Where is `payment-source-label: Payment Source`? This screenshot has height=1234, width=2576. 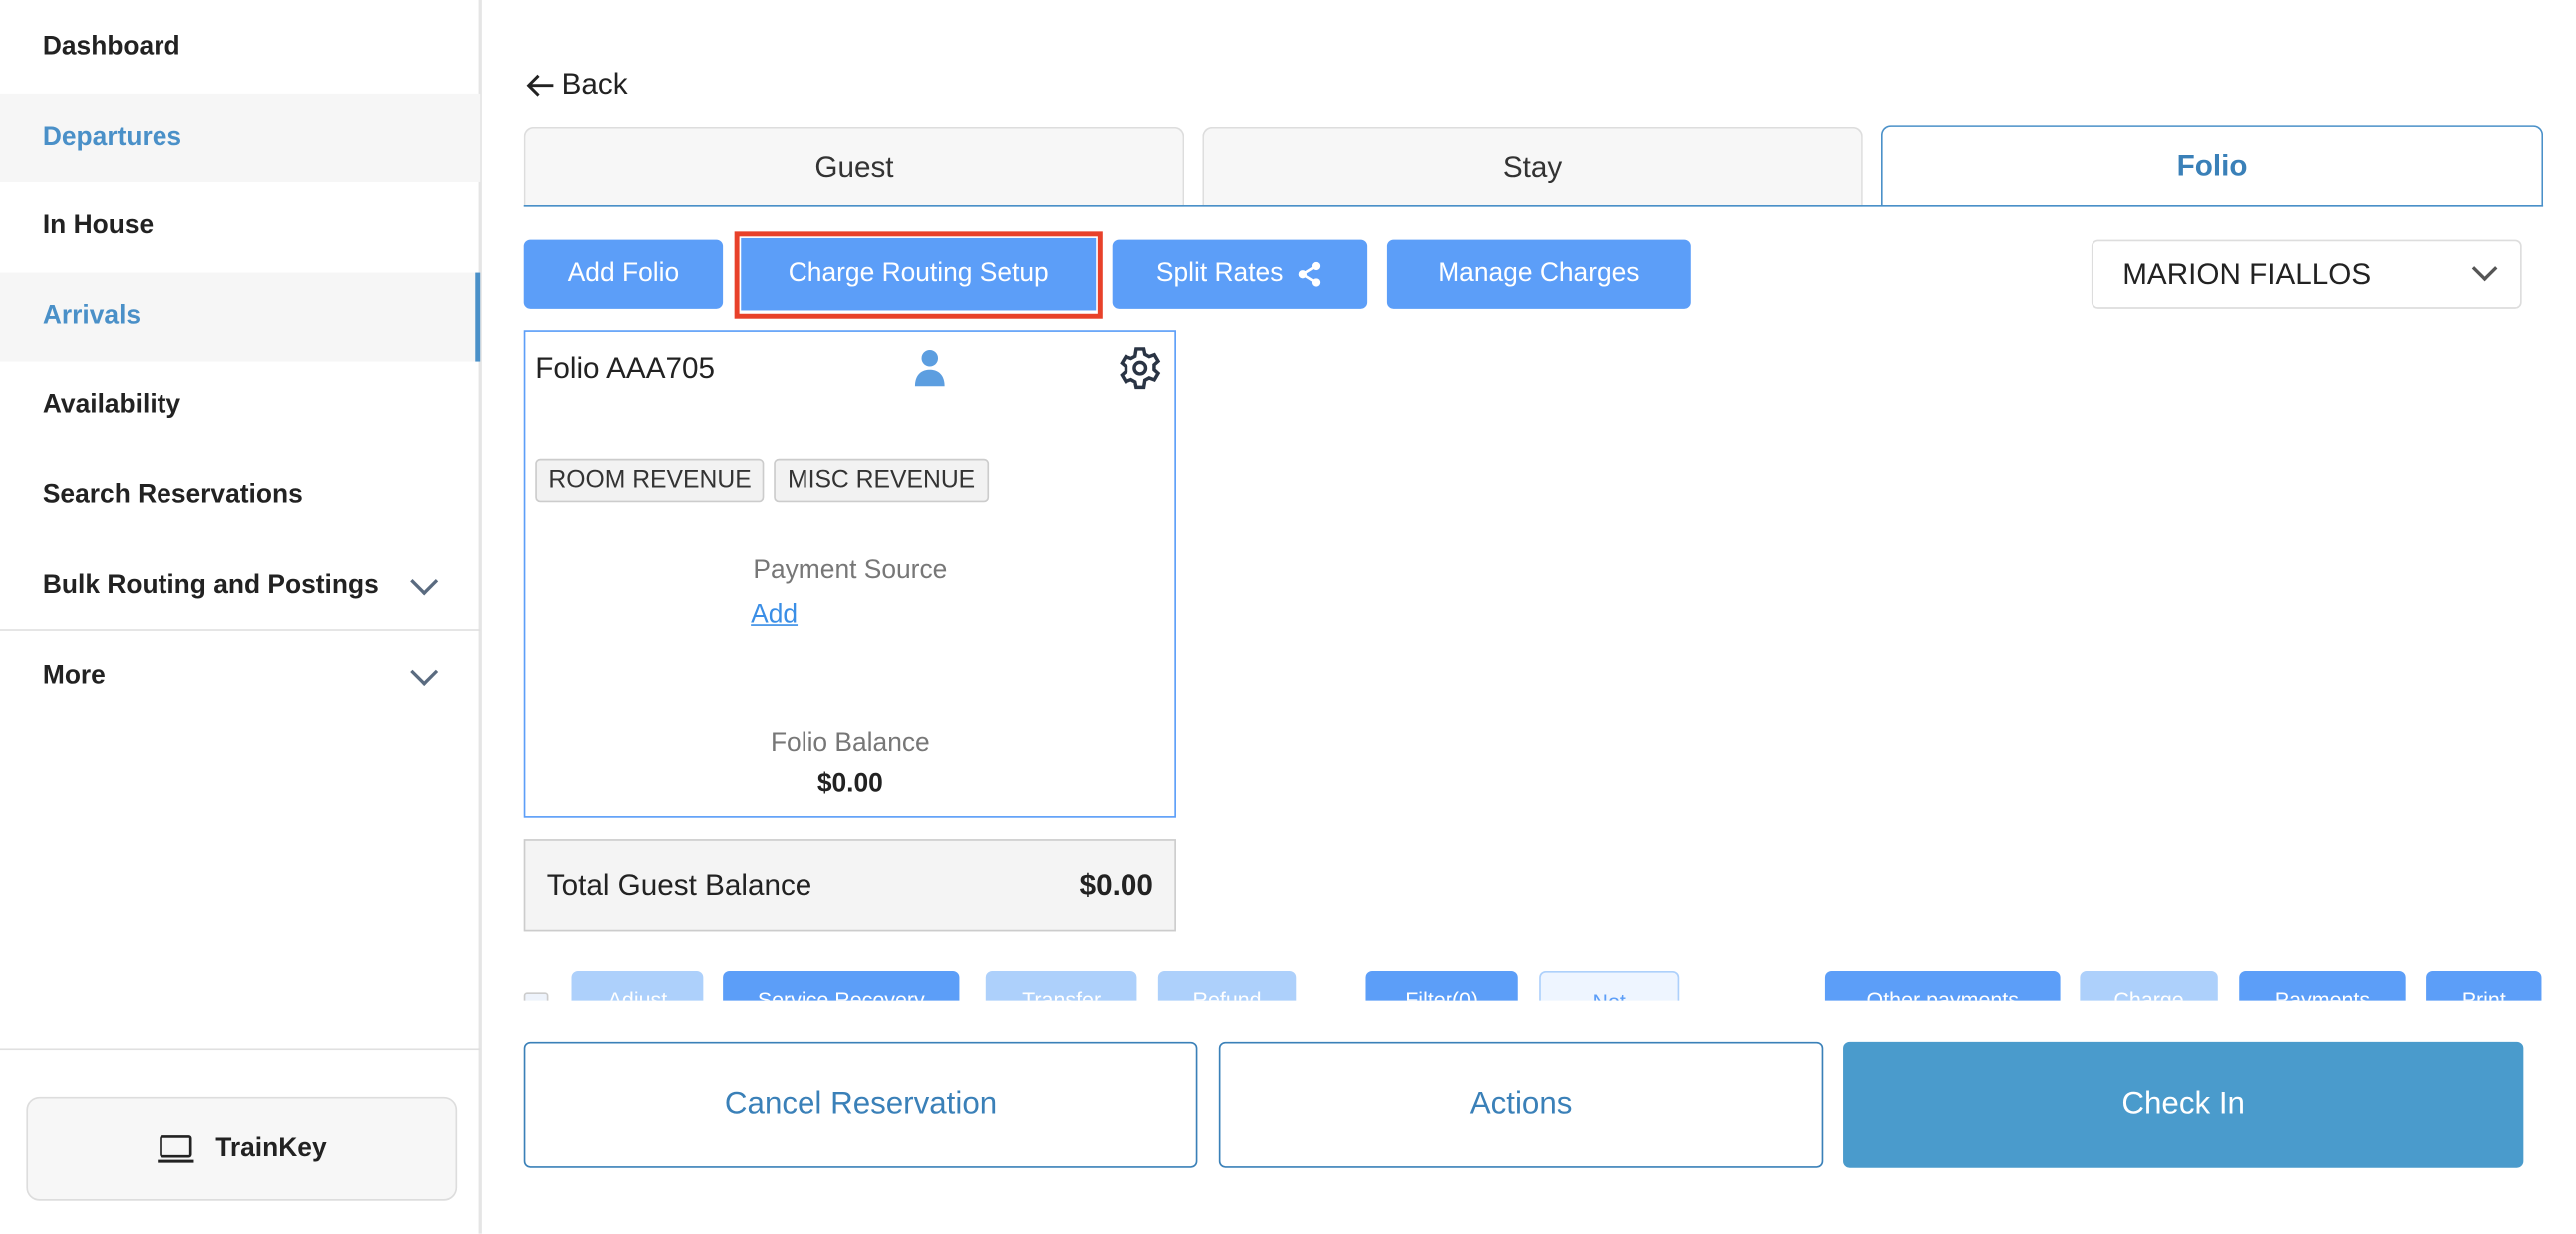 payment-source-label: Payment Source is located at coordinates (850, 570).